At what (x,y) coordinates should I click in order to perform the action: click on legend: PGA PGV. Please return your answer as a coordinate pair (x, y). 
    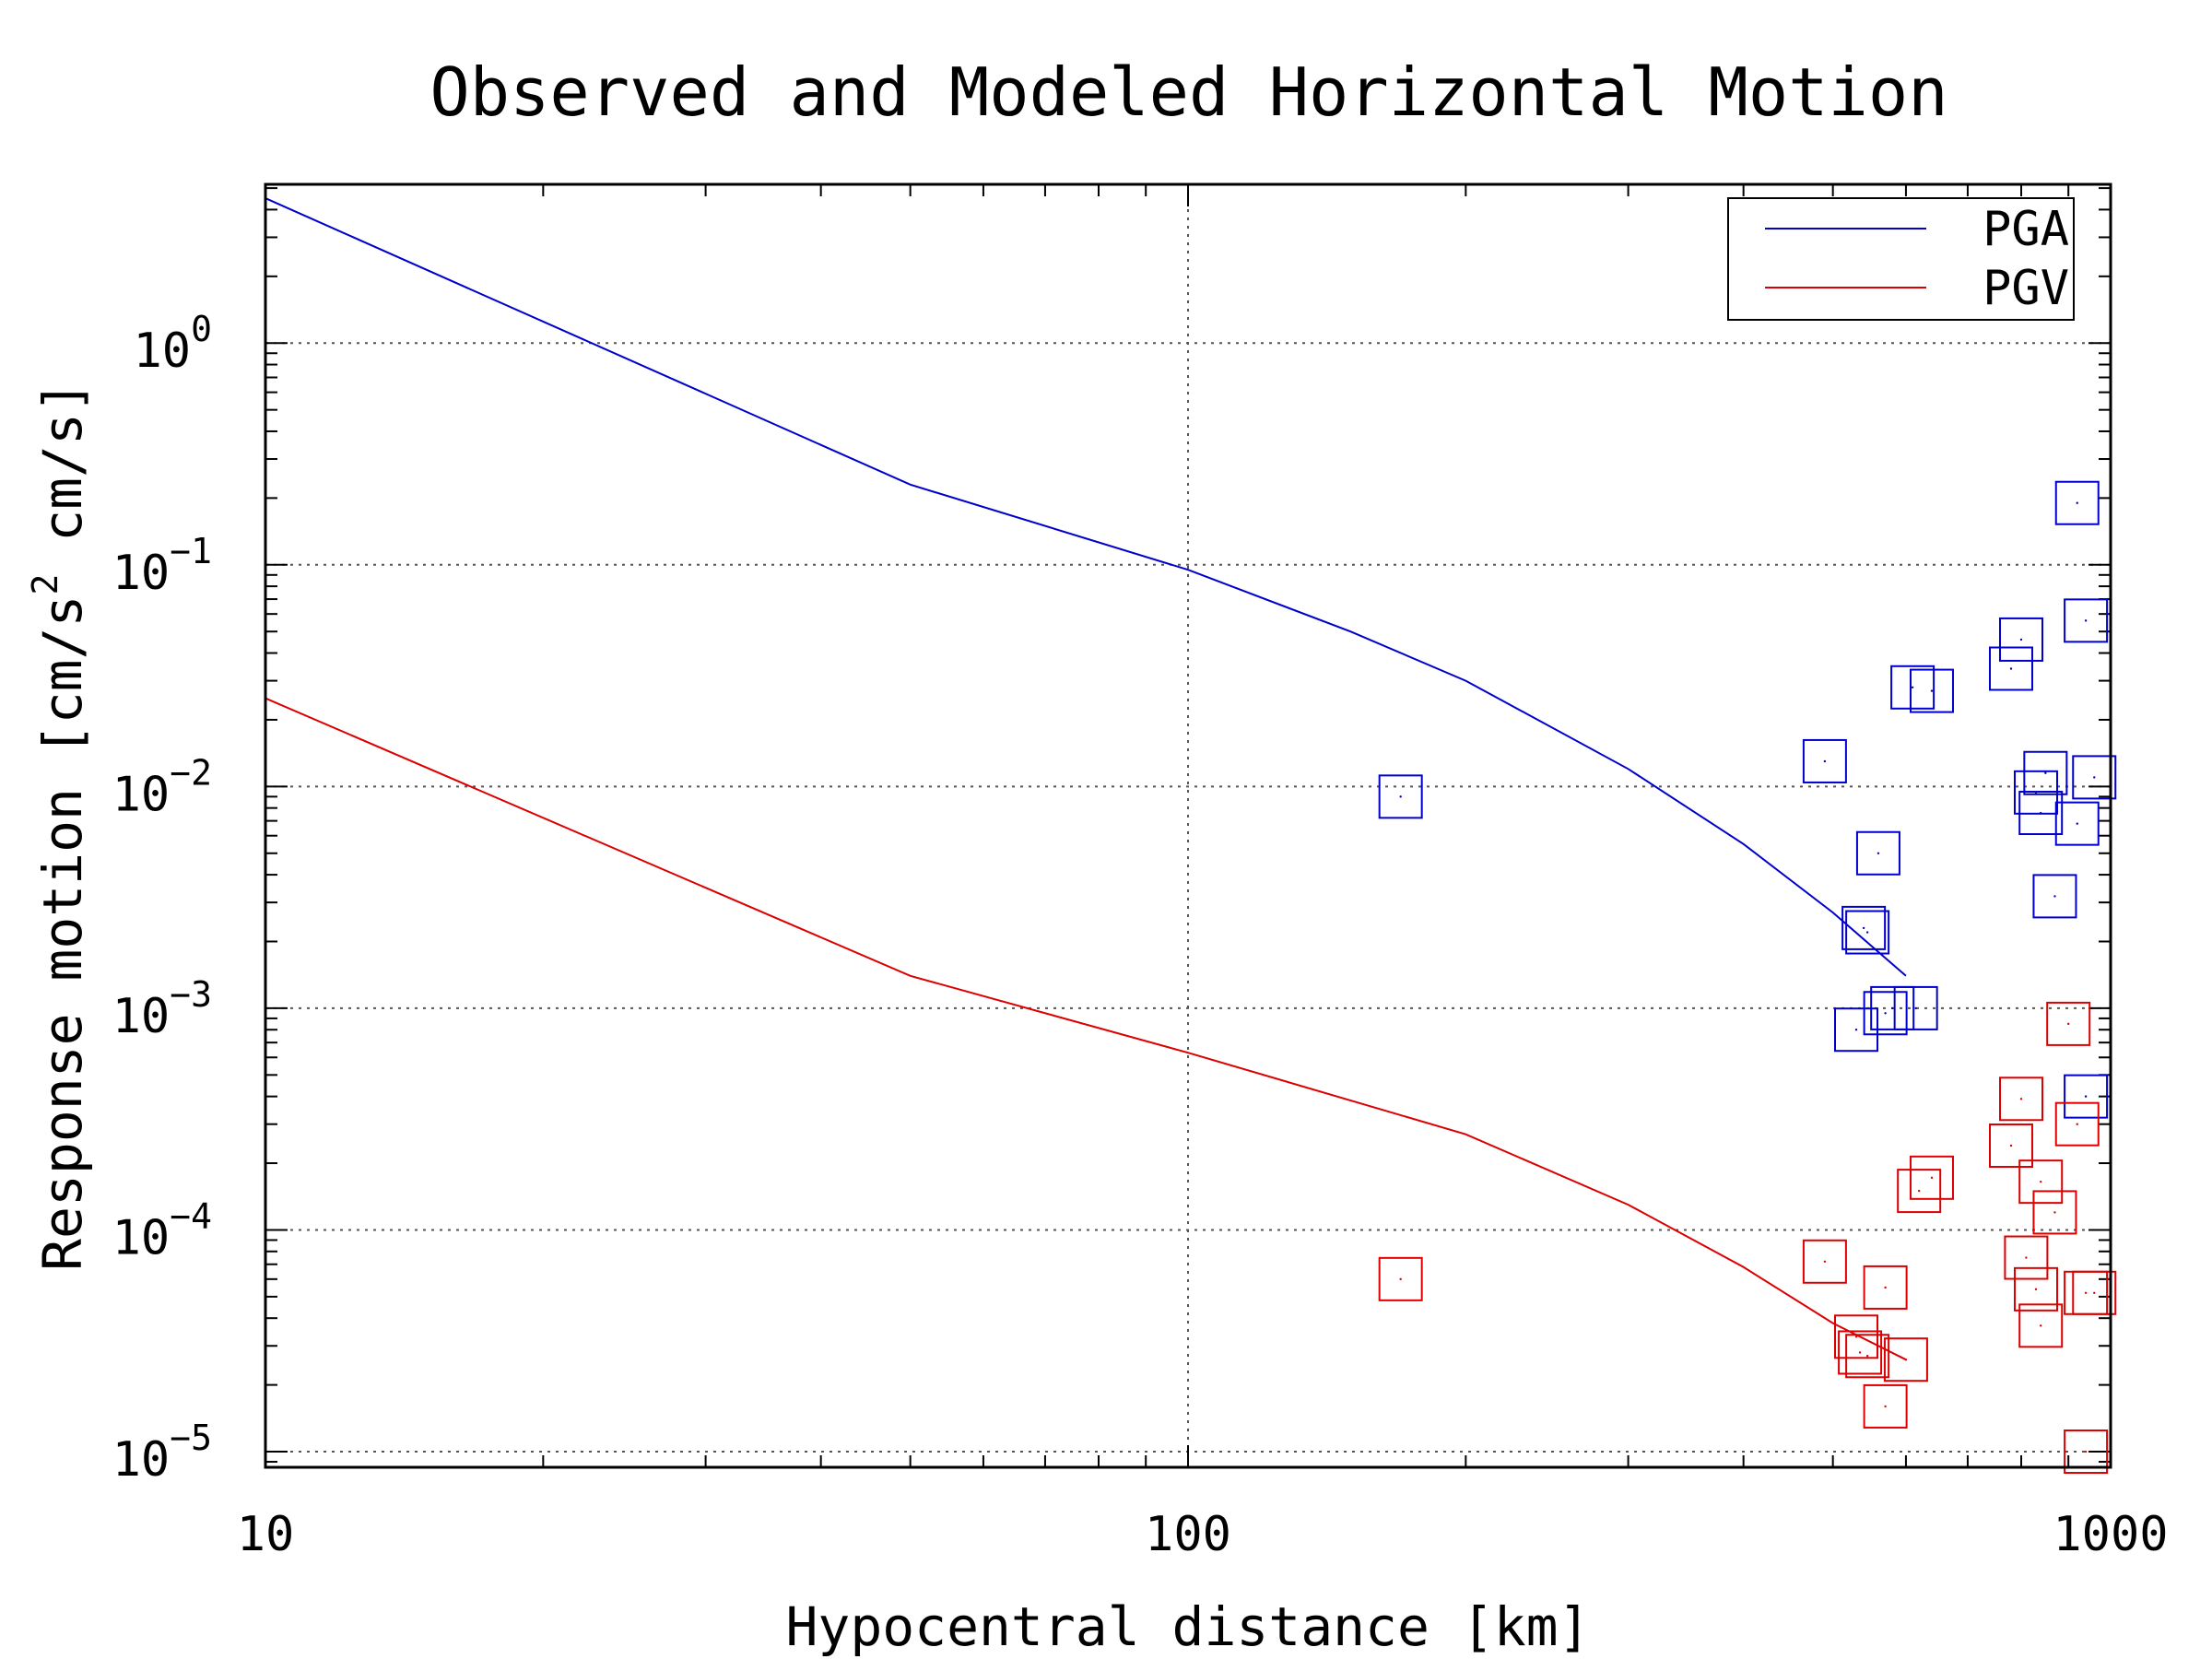
    Looking at the image, I should click on (1901, 259).